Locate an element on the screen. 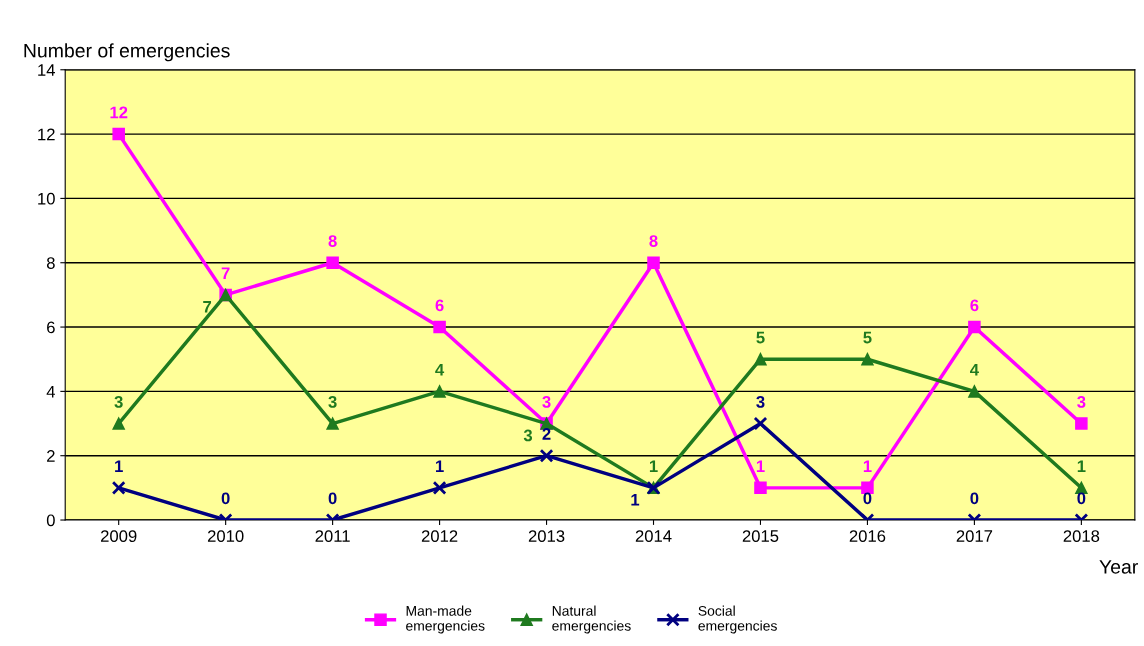 The image size is (1144, 646). legend-label: Man-made emergencies is located at coordinates (445, 619).